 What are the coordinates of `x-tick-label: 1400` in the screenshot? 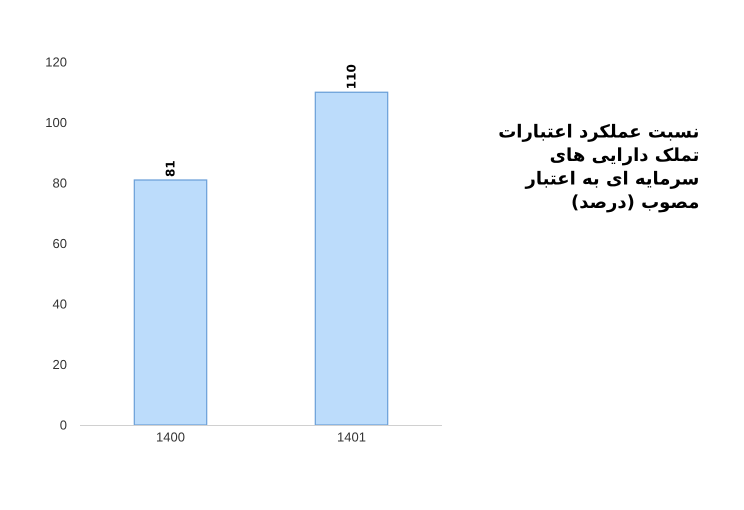 It's located at (170, 437).